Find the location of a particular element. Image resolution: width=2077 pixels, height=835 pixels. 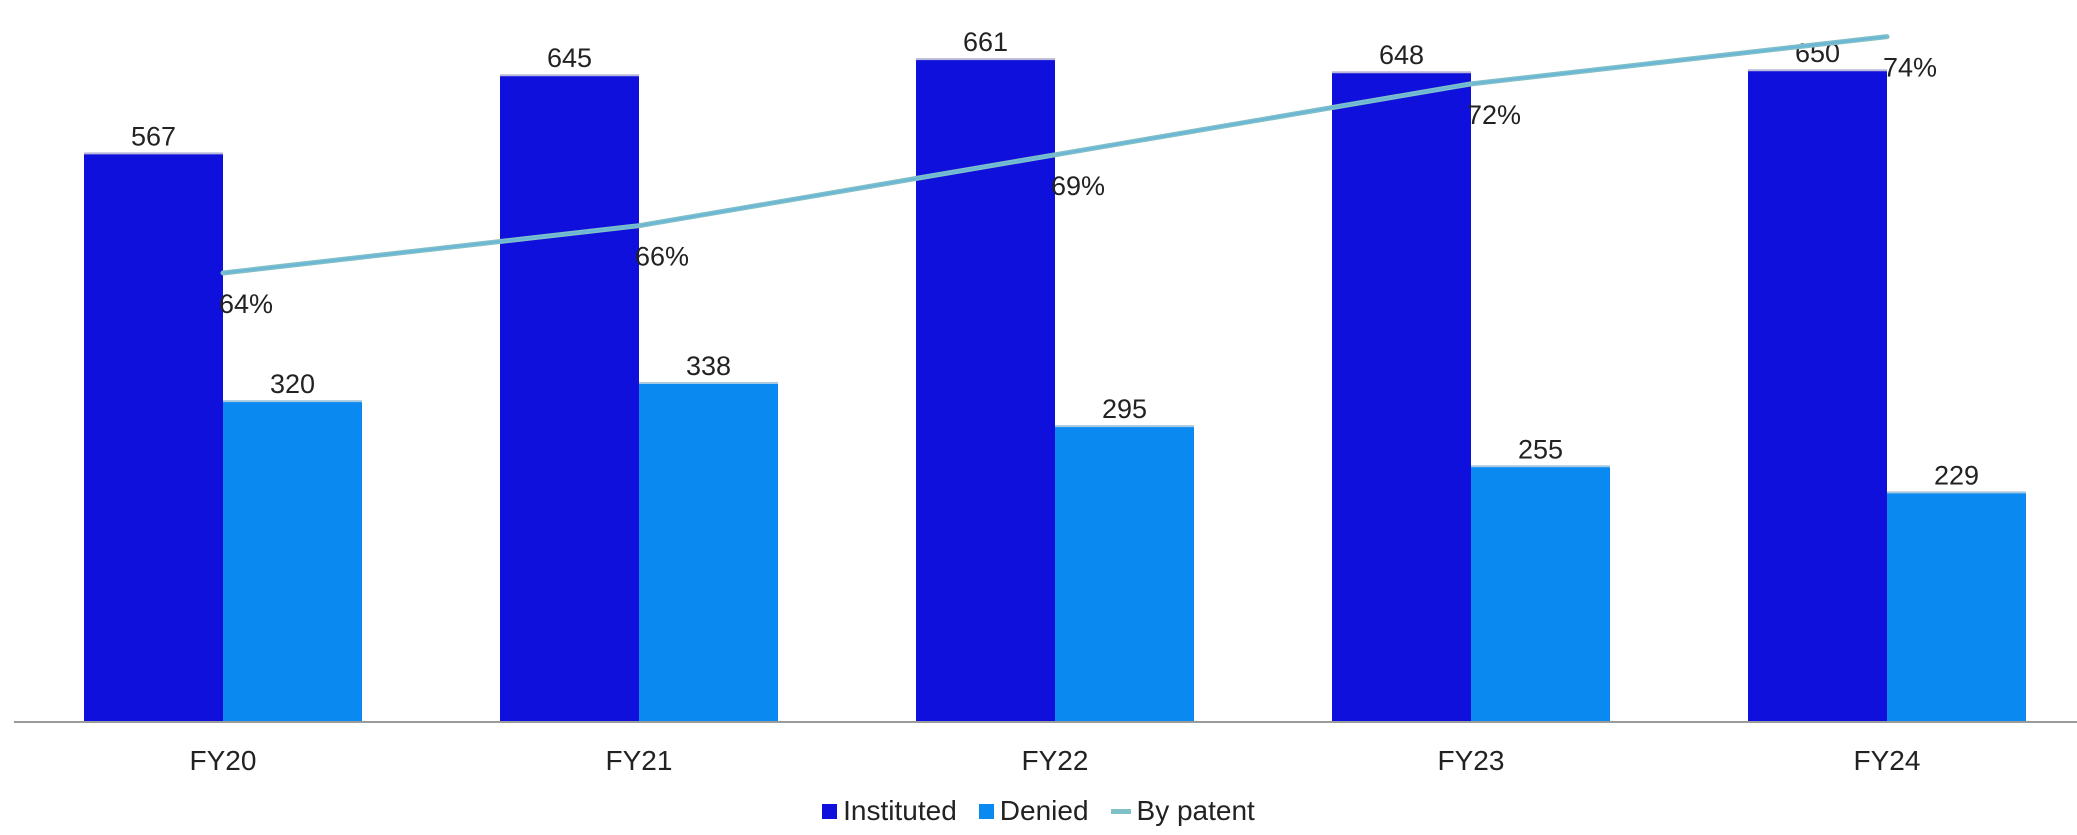

data-label-instituted-fy21: 645 is located at coordinates (569, 58).